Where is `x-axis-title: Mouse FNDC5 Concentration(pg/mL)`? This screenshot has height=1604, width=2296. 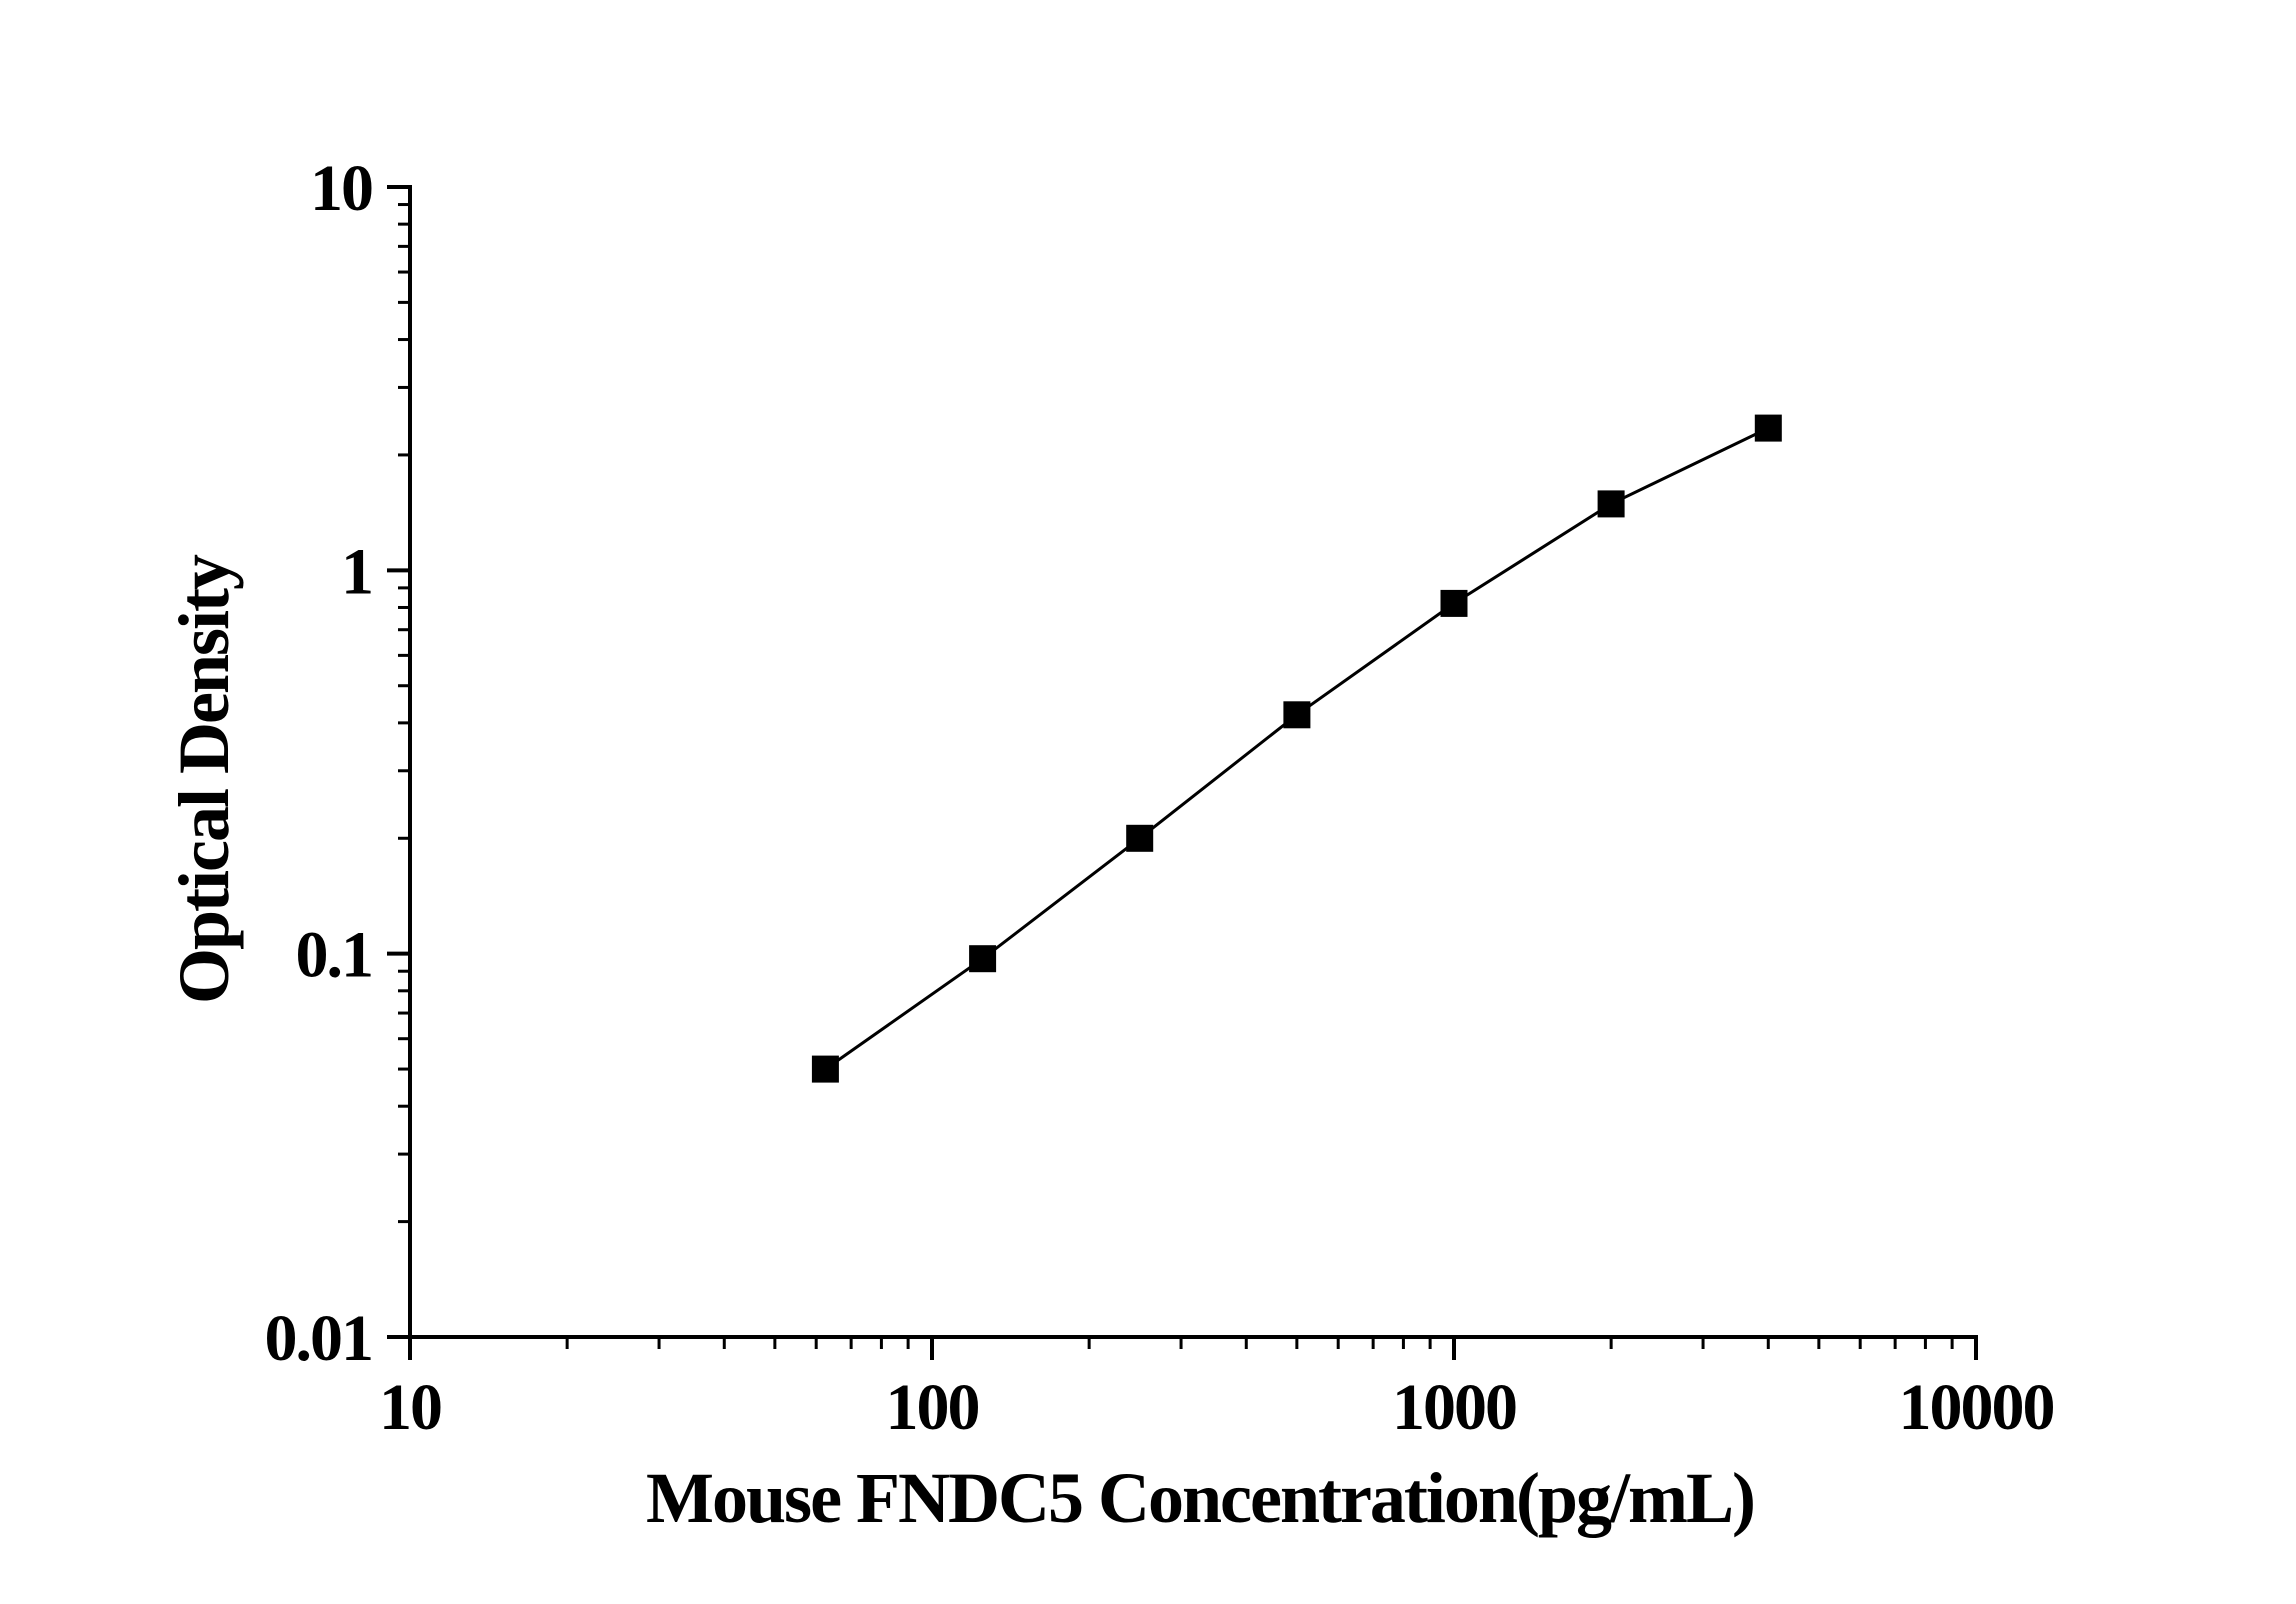 x-axis-title: Mouse FNDC5 Concentration(pg/mL) is located at coordinates (1200, 1498).